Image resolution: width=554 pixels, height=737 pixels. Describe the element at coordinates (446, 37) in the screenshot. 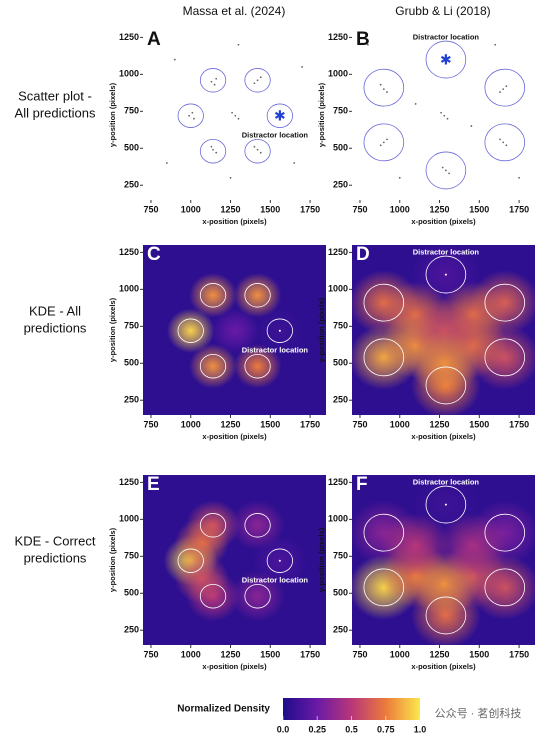

I see `annotation: Distractor location` at that location.